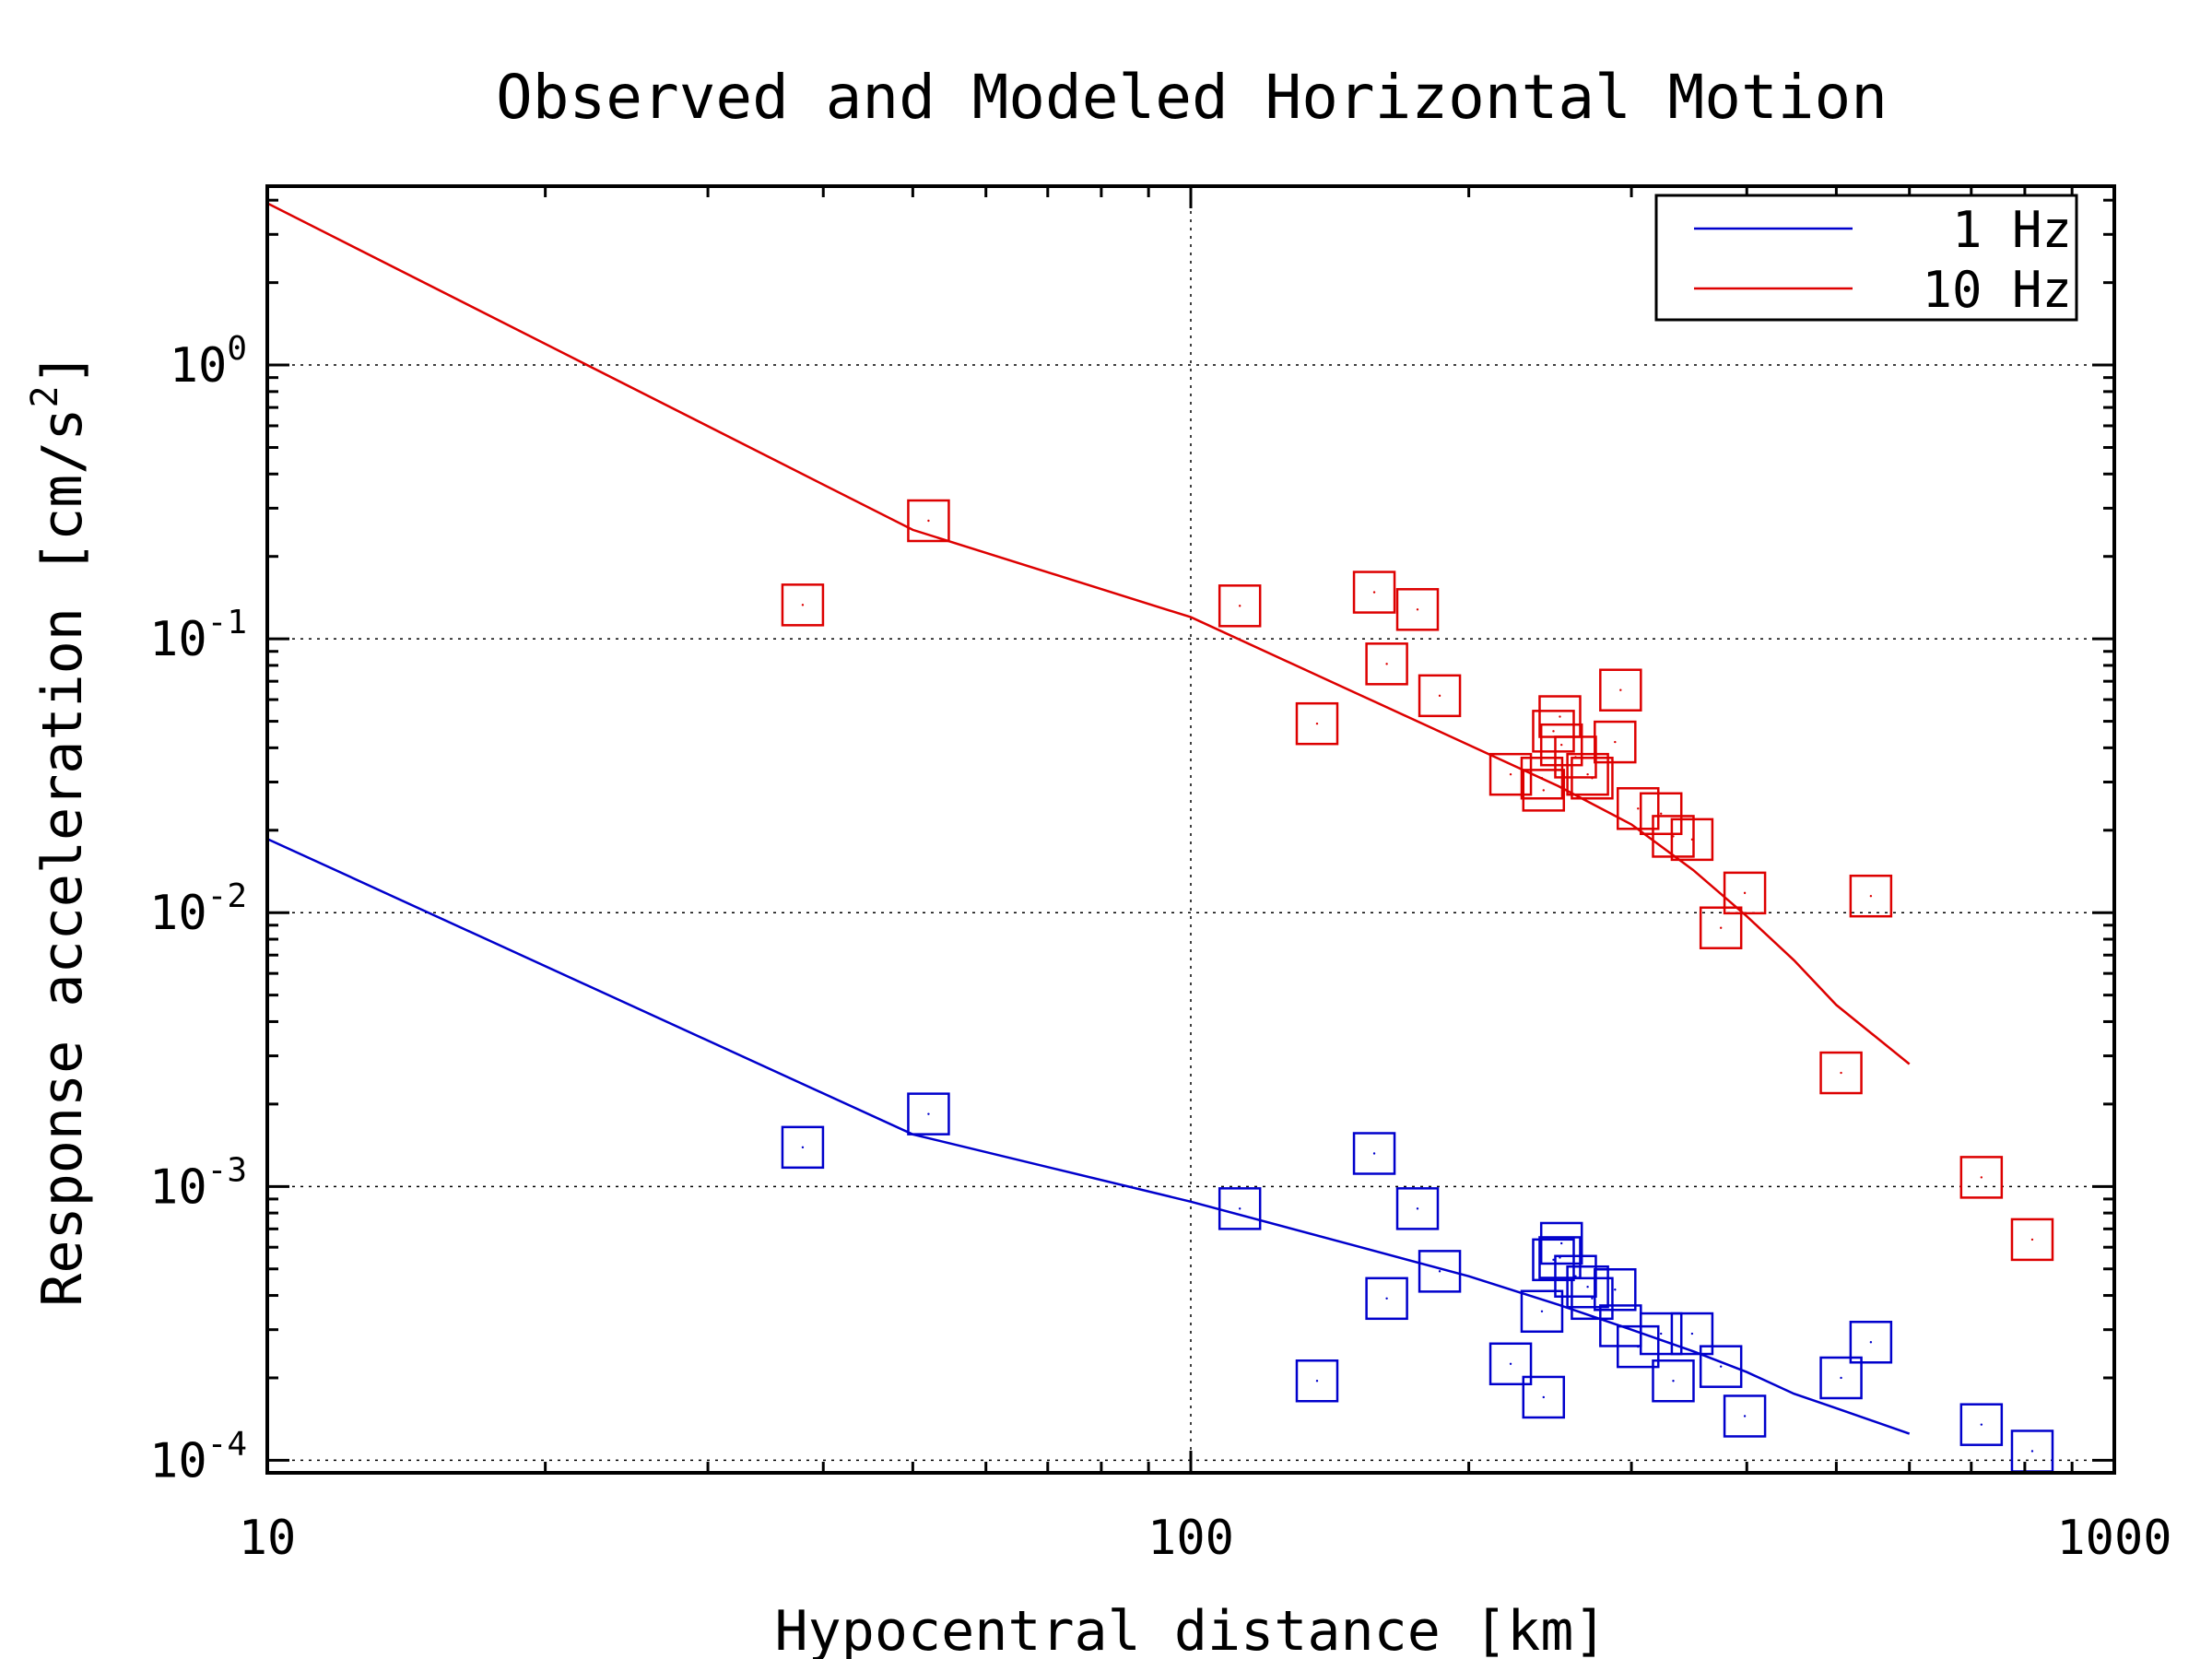  I want to click on y-tick-label-exponent: -1, so click(227, 622).